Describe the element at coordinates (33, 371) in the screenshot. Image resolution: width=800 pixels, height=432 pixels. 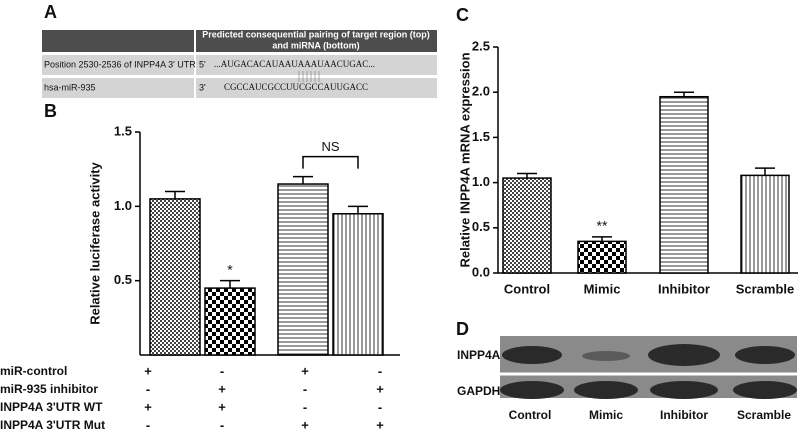
I see `condition-label: miR-control` at that location.